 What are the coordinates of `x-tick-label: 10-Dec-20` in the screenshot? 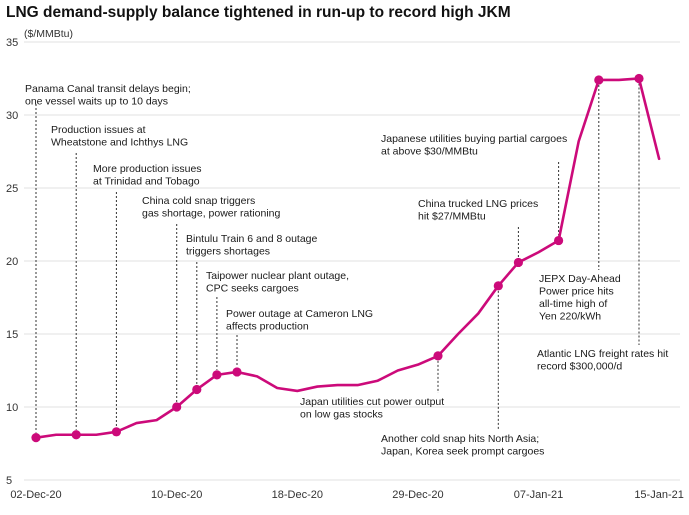 It's located at (176, 495).